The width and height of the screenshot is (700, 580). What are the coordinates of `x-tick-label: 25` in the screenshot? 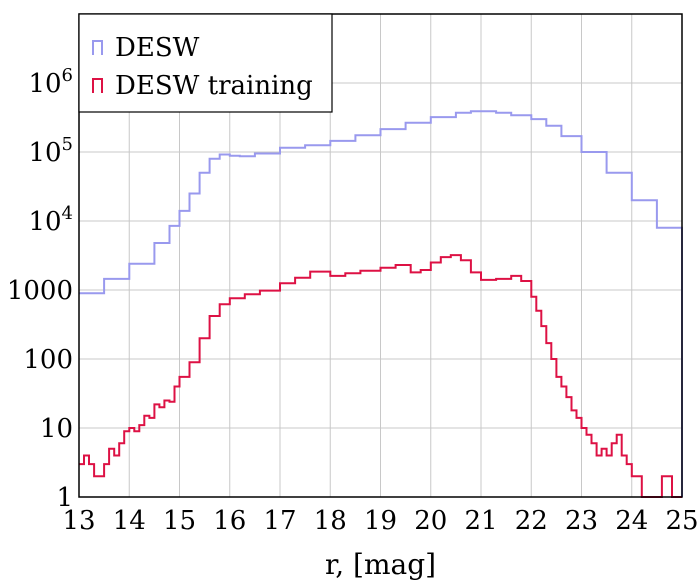 It's located at (681, 521).